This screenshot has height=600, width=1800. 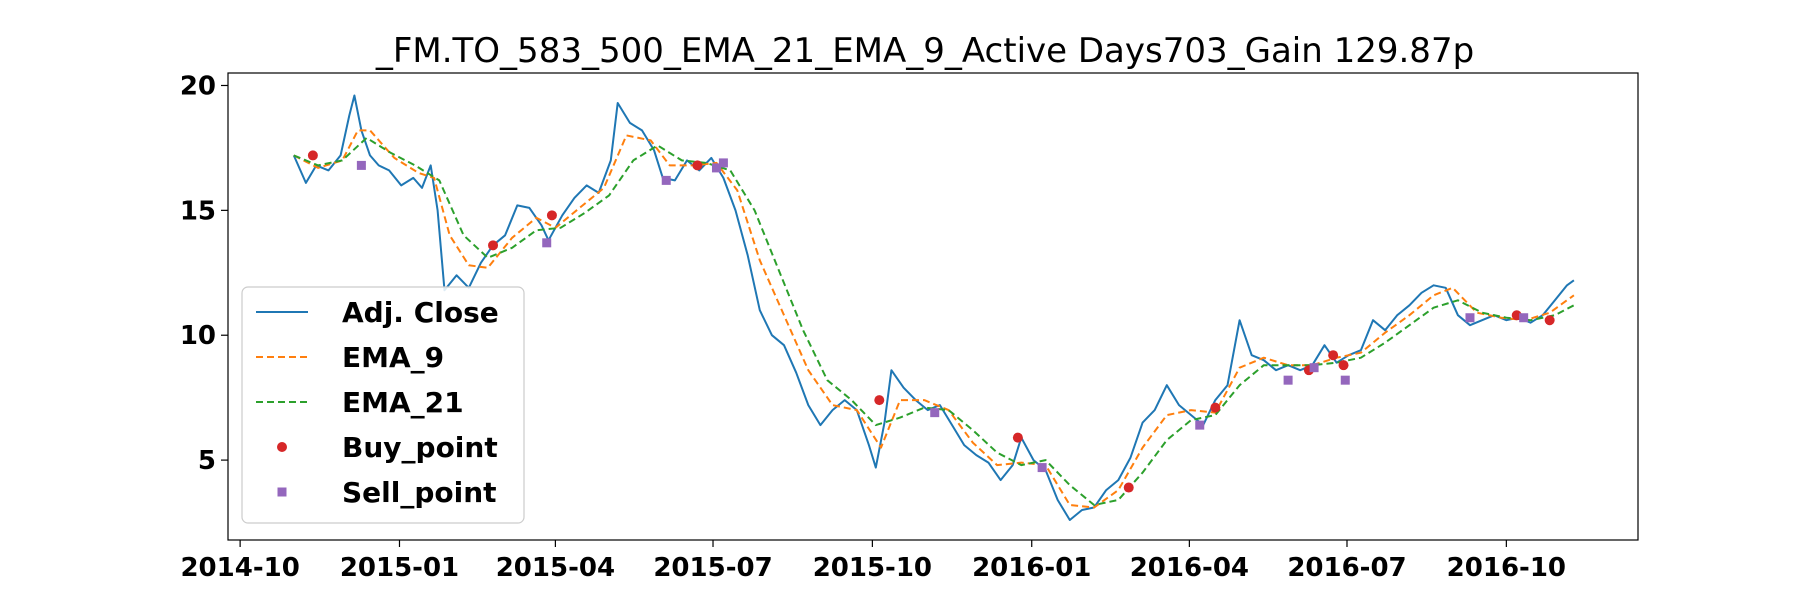 What do you see at coordinates (1031, 568) in the screenshot?
I see `x-tick-label: 2016-01` at bounding box center [1031, 568].